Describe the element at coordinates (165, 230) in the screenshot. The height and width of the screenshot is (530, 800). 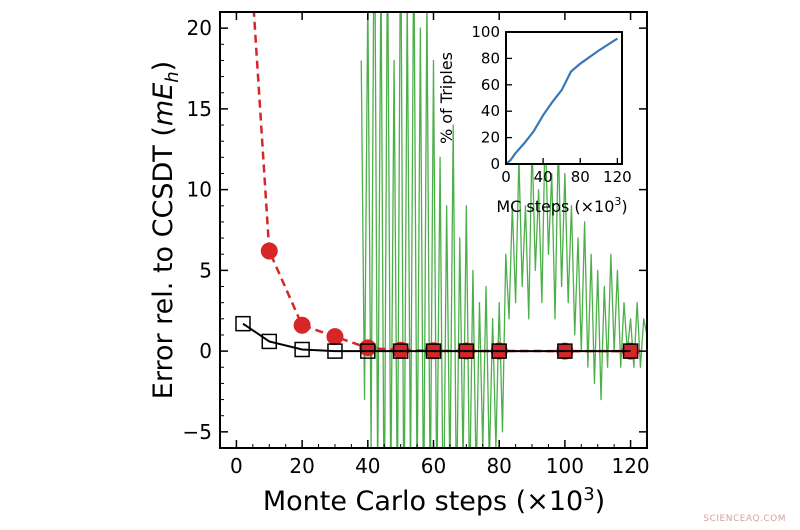
I see `y-axis-title: Error rel. to CCSDT (mEh)` at that location.